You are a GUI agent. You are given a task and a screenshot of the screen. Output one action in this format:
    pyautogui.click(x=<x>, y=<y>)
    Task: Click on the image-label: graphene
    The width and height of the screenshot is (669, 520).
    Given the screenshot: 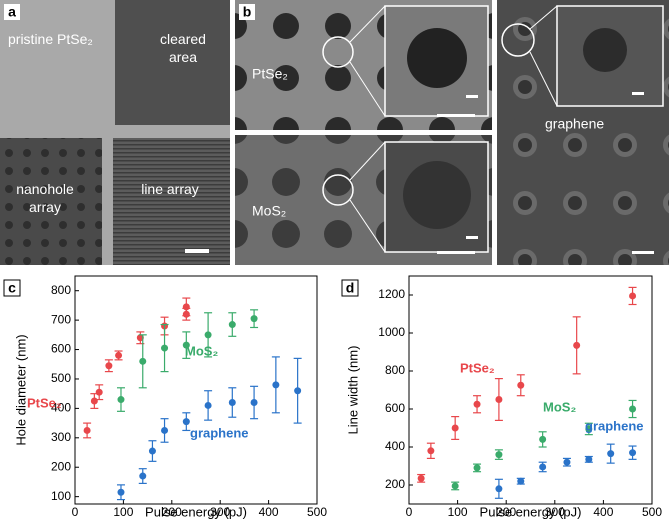 What is the action you would take?
    pyautogui.click(x=574, y=124)
    